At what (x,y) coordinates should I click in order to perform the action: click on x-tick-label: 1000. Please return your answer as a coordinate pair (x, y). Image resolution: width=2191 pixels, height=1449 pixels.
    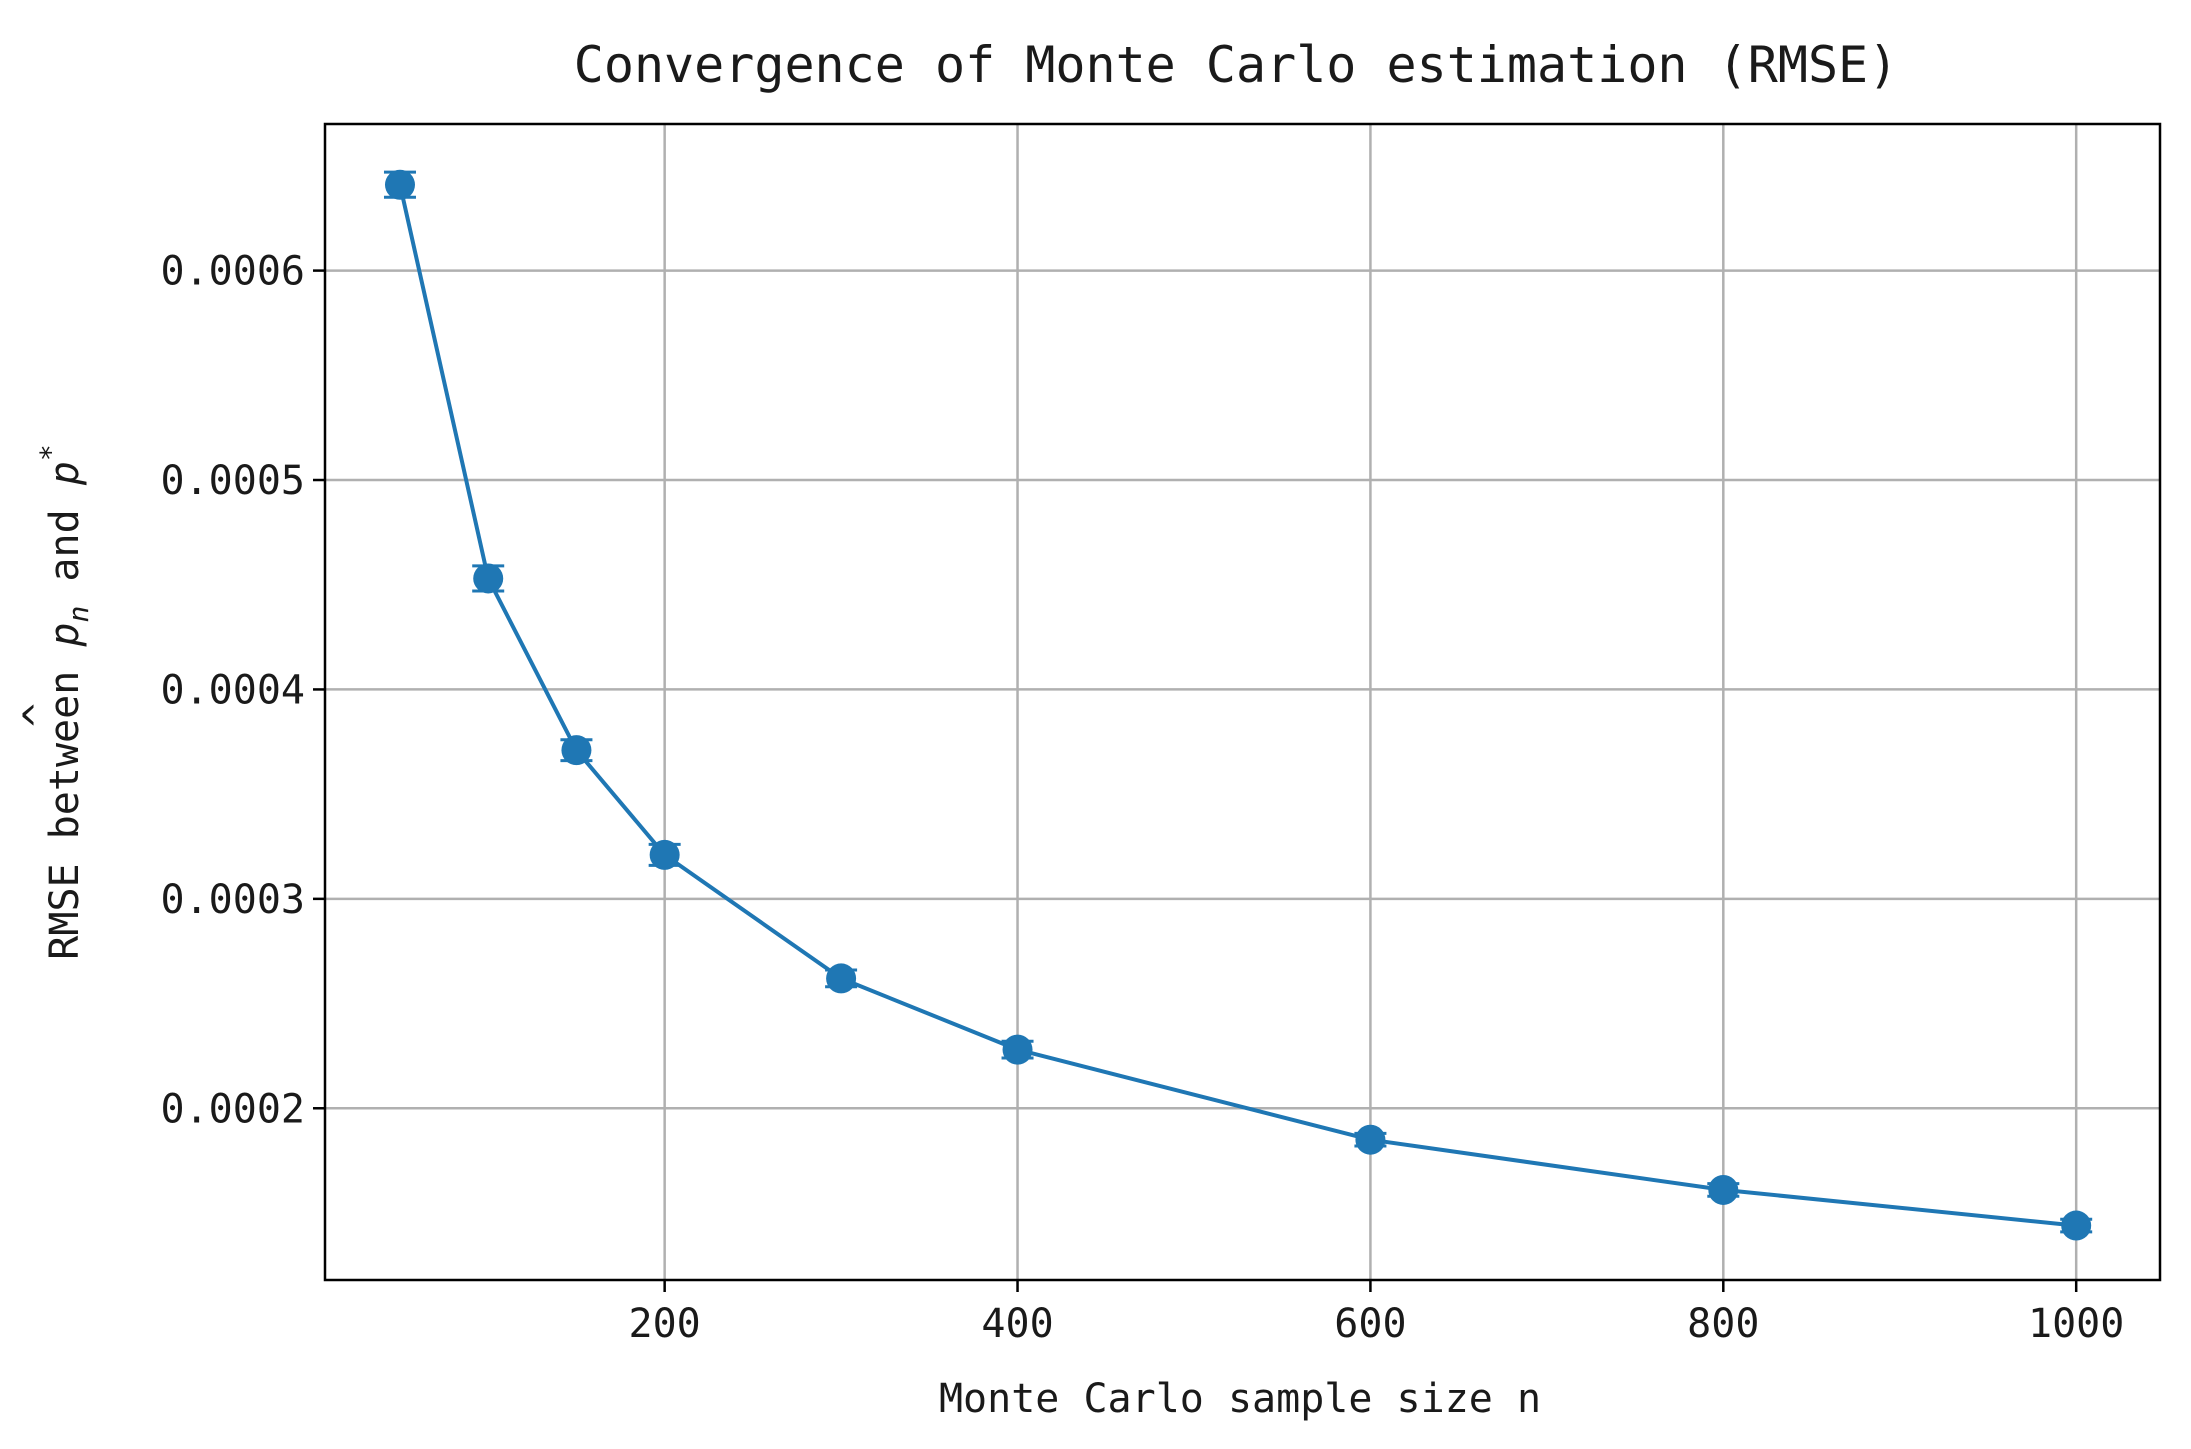
    Looking at the image, I should click on (2076, 1324).